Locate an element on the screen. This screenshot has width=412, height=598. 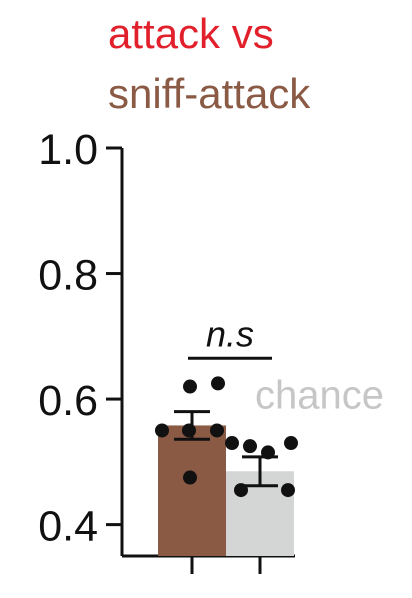
y-tick-label: 0.4 is located at coordinates (68, 527).